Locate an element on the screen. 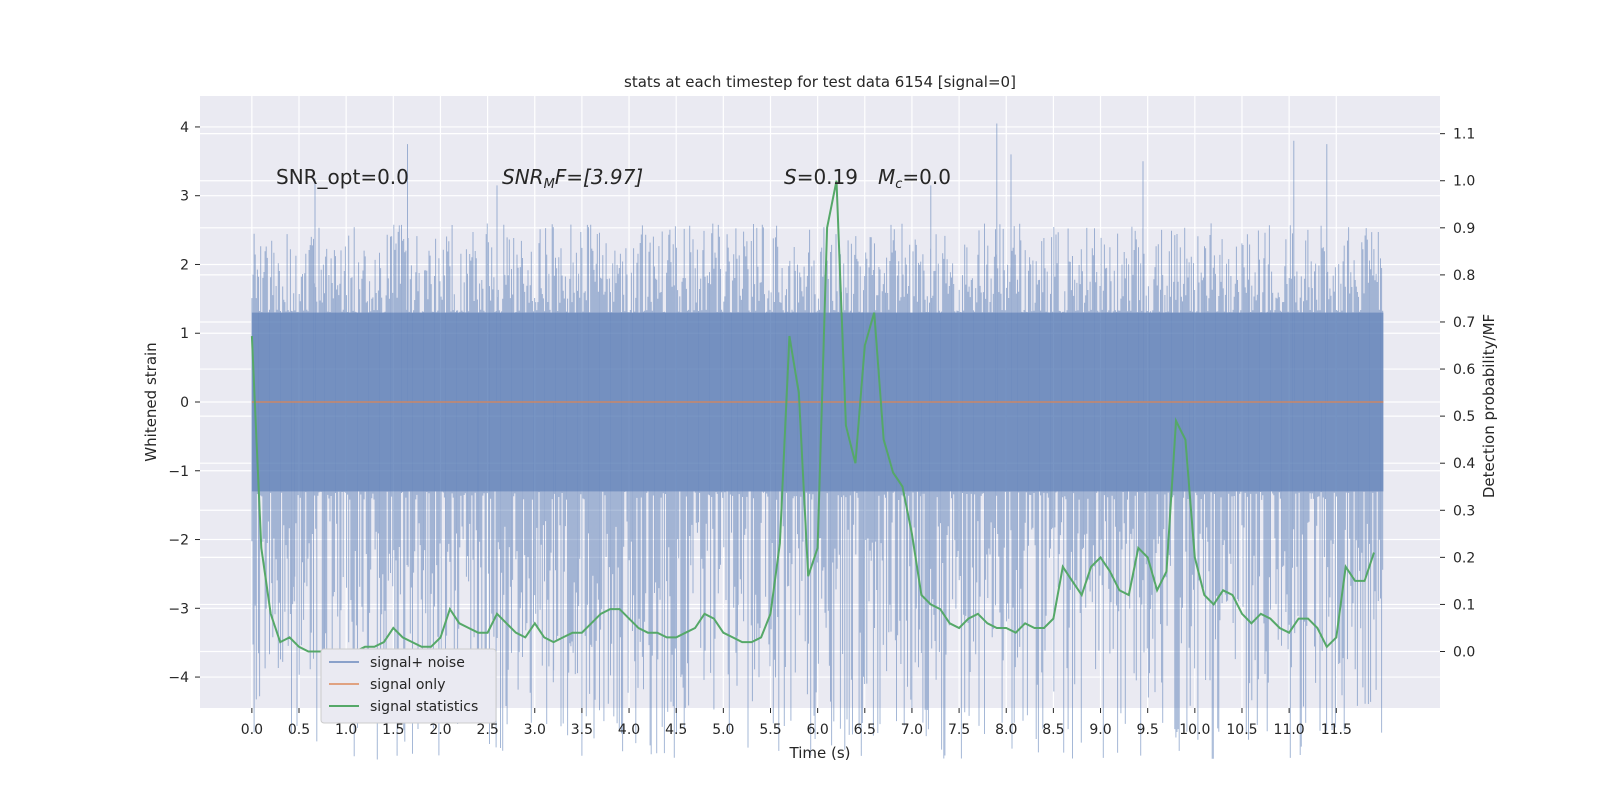 Image resolution: width=1600 pixels, height=800 pixels. x-tick-label: 11.5 is located at coordinates (1336, 730).